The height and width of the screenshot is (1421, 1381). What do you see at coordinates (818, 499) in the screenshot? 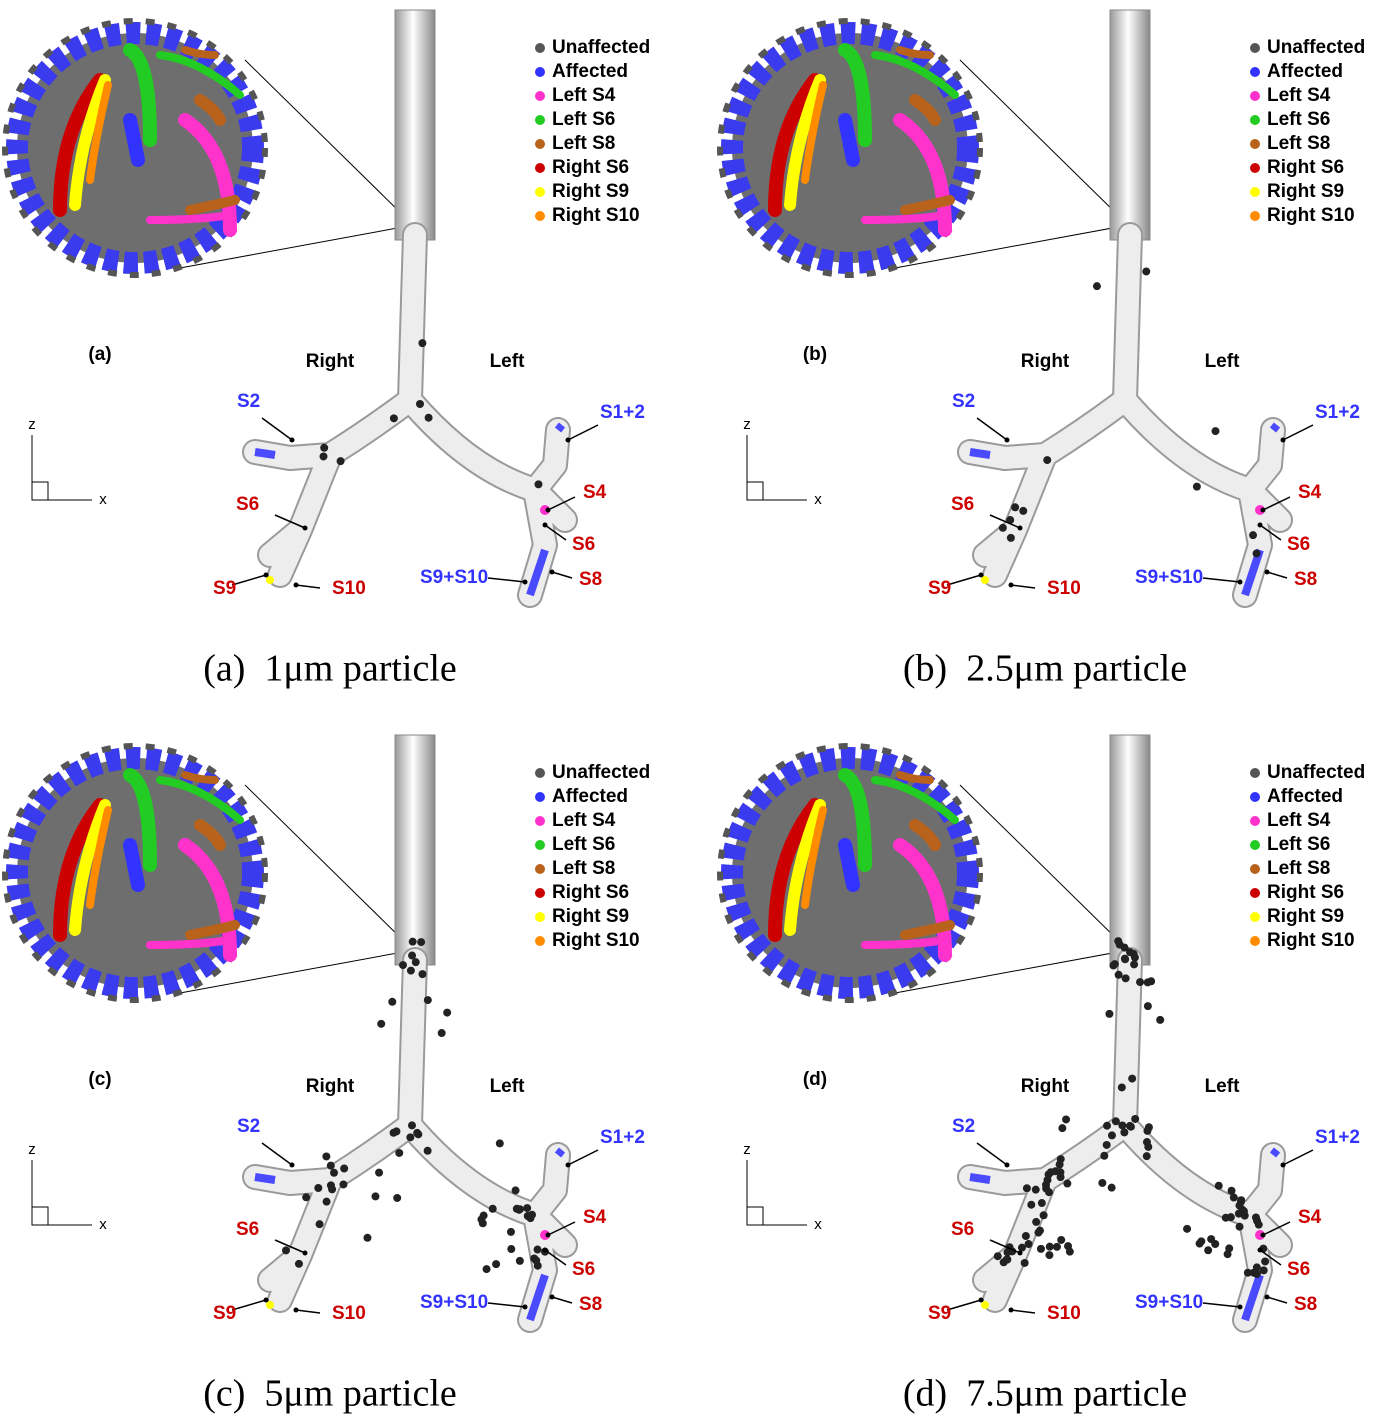
I see `axis-label: x` at bounding box center [818, 499].